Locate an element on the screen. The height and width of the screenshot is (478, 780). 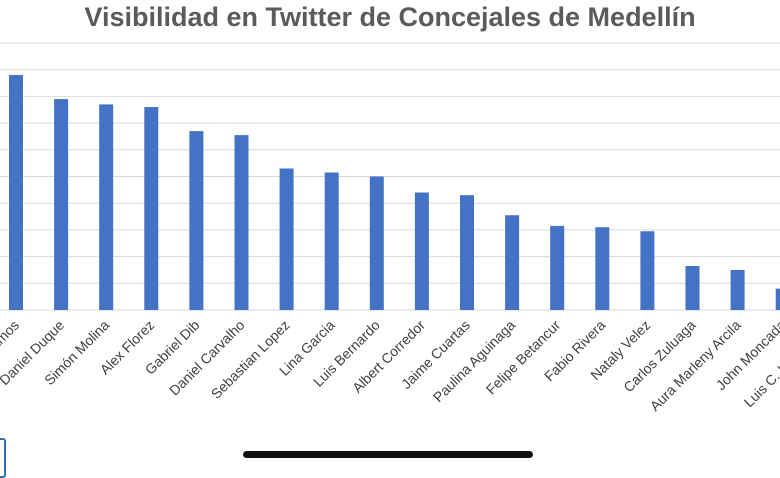
window-frame-edge is located at coordinates (3, 458).